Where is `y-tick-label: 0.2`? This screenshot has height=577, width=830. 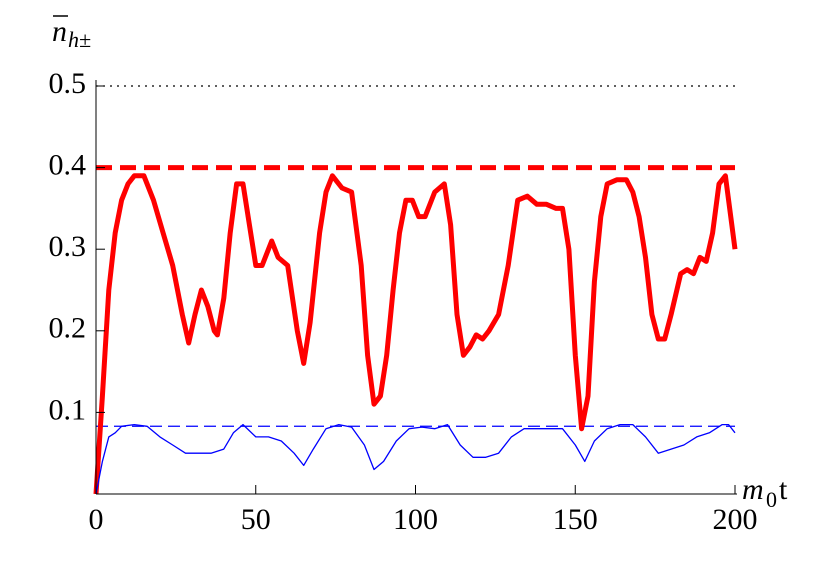 y-tick-label: 0.2 is located at coordinates (68, 328).